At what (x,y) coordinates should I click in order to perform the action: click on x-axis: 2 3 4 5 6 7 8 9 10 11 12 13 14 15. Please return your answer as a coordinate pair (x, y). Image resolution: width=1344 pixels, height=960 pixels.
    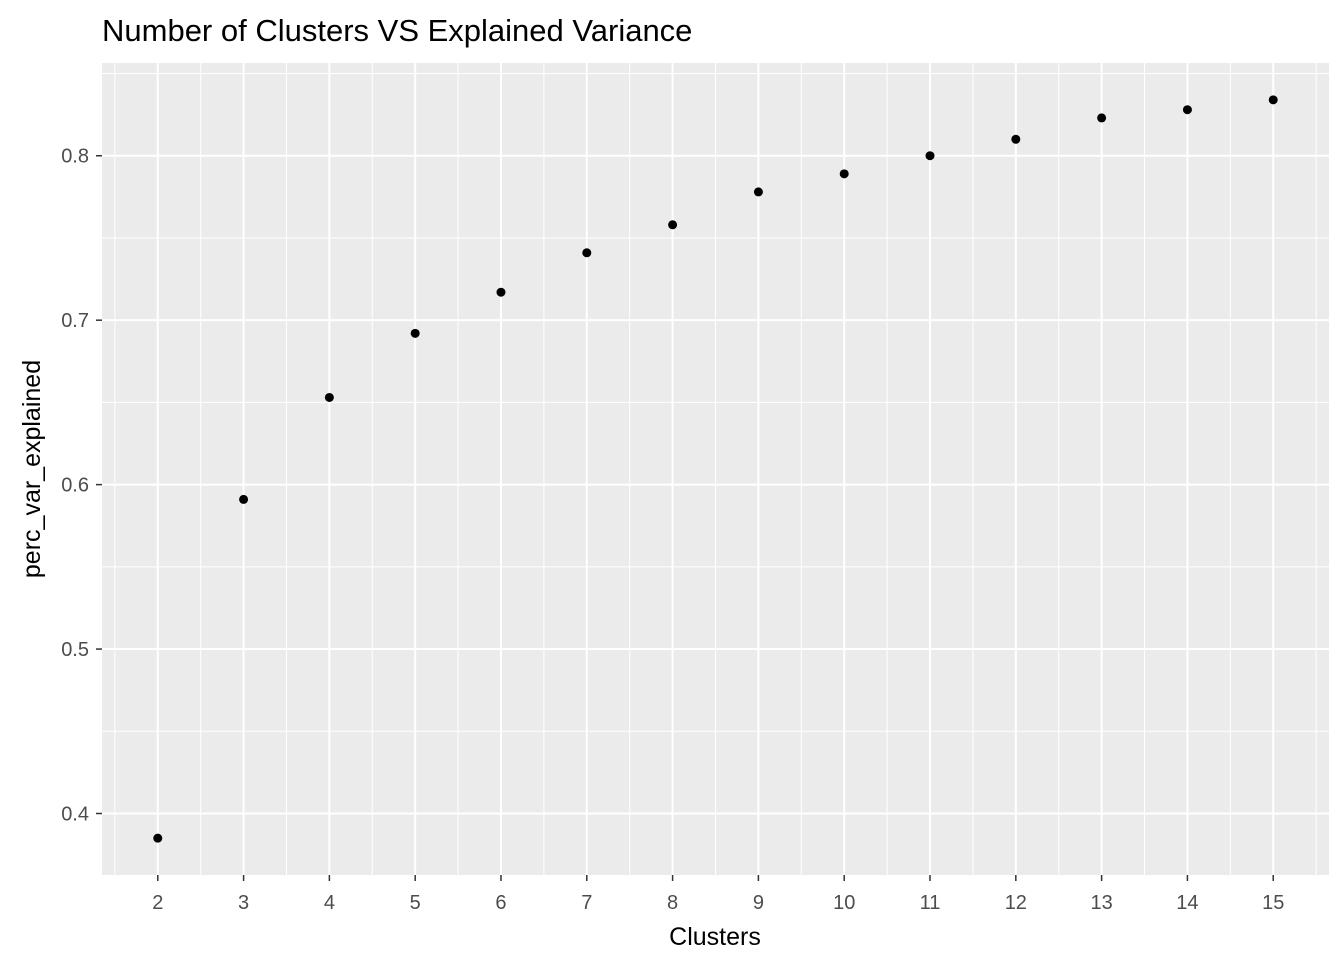
    Looking at the image, I should click on (718, 894).